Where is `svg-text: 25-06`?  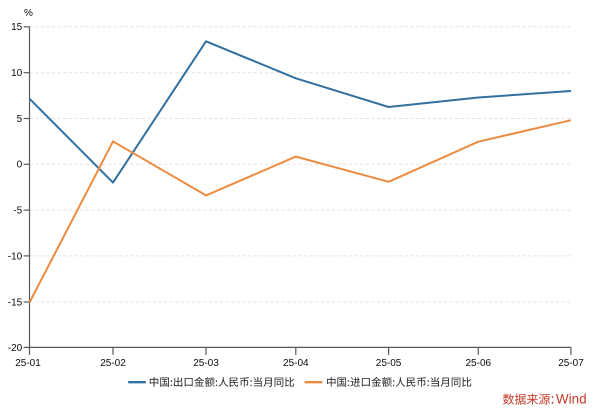 svg-text: 25-06 is located at coordinates (479, 363).